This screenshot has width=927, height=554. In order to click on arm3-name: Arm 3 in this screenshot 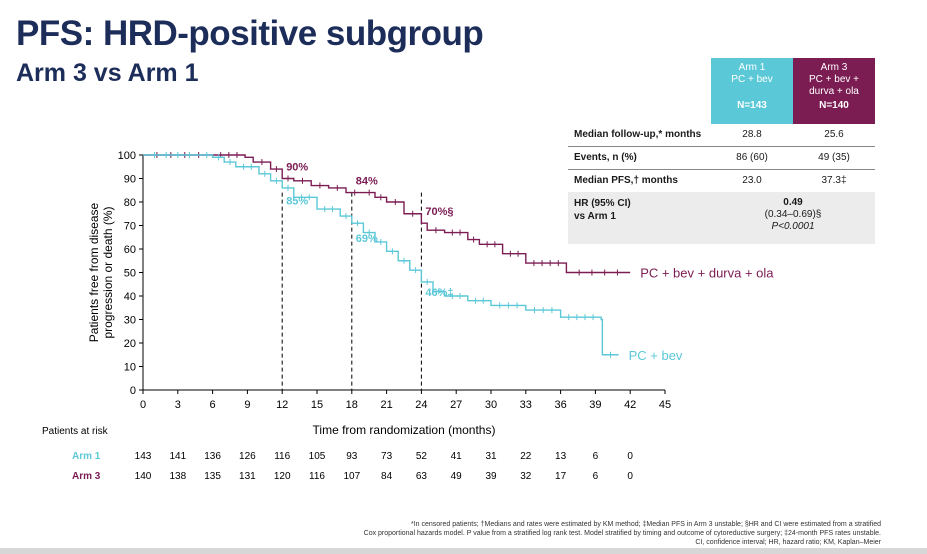, I will do `click(834, 67)`.